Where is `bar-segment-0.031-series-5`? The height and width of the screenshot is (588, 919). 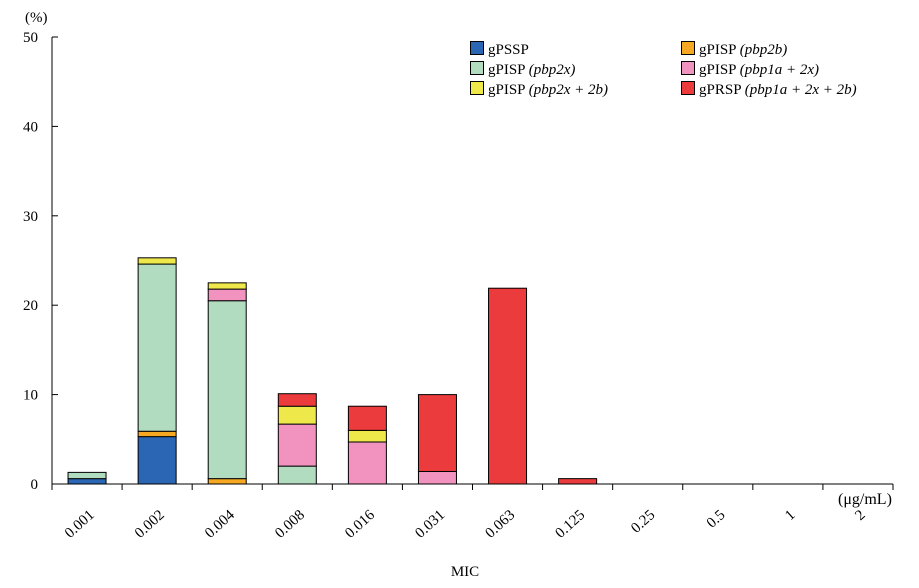 bar-segment-0.031-series-5 is located at coordinates (437, 433).